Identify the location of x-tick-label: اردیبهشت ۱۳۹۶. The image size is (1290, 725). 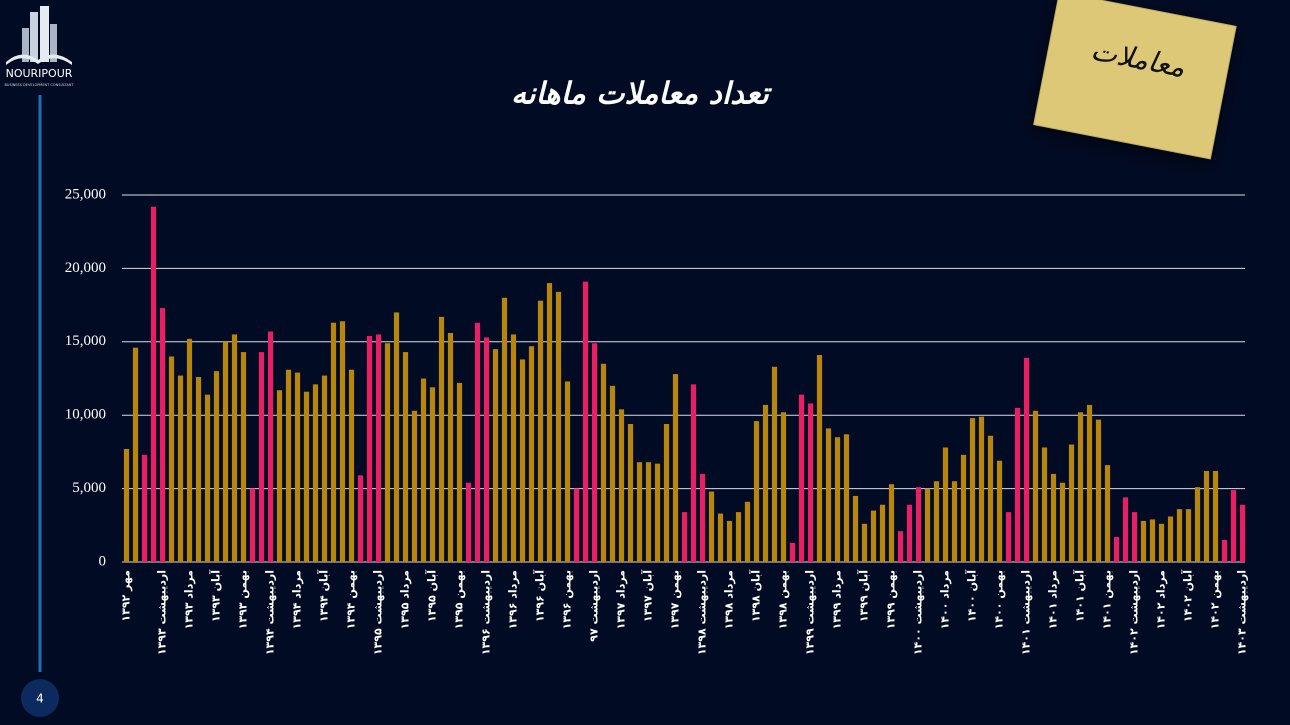
(486, 612).